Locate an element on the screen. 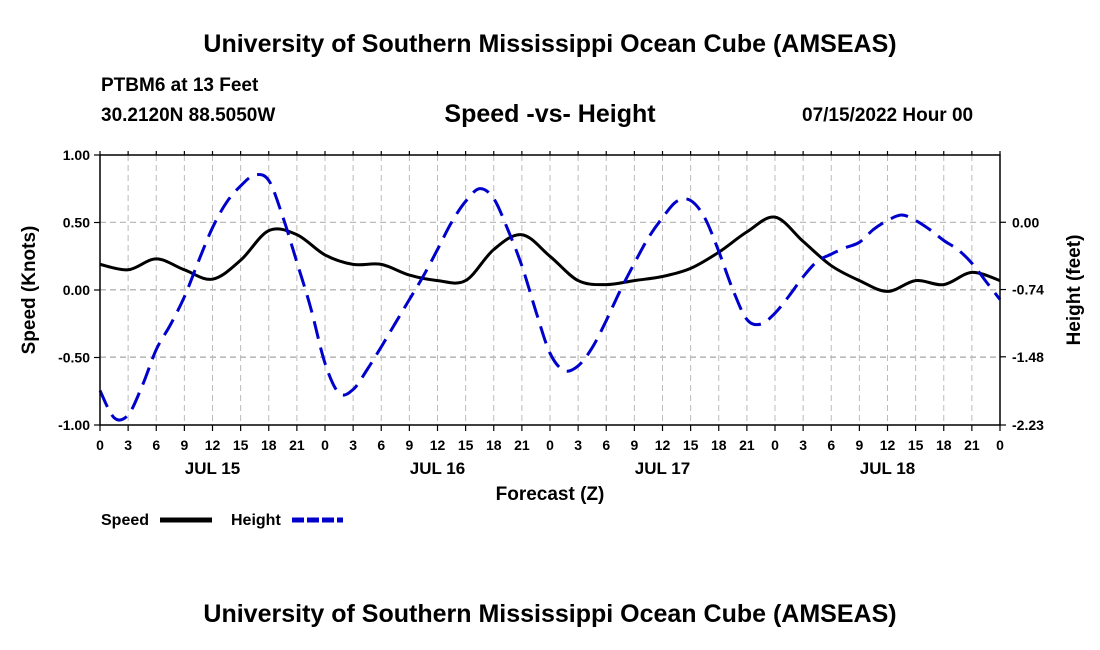 Image resolution: width=1100 pixels, height=650 pixels. y-tick-label-right: 0.00 is located at coordinates (1025, 222).